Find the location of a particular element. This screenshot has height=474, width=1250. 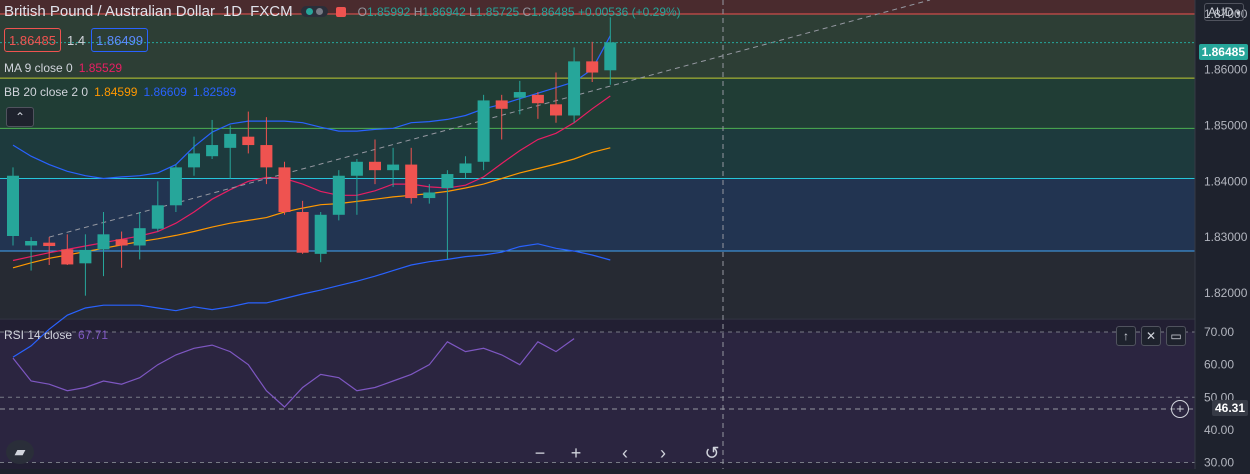

collapse-legend-button: ⌃ is located at coordinates (20, 117).